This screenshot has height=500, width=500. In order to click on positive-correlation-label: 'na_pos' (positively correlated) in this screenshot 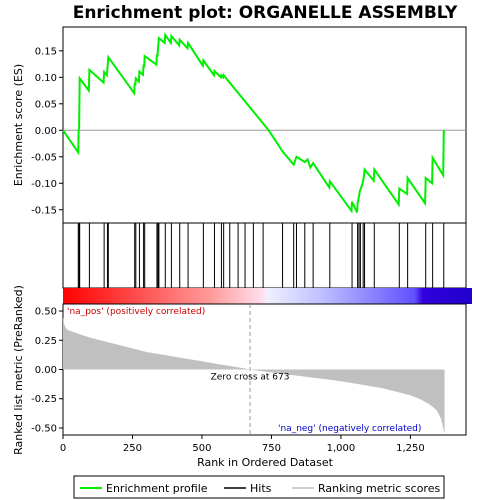, I will do `click(136, 312)`.